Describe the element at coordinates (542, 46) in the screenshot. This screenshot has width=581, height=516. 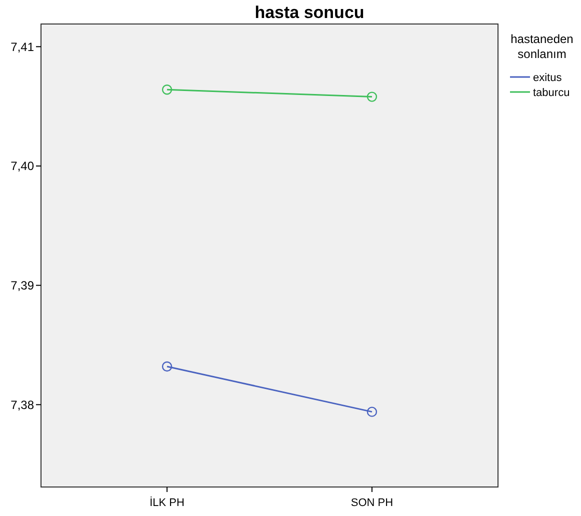
I see `legend-title: hastaneden sonlanım` at that location.